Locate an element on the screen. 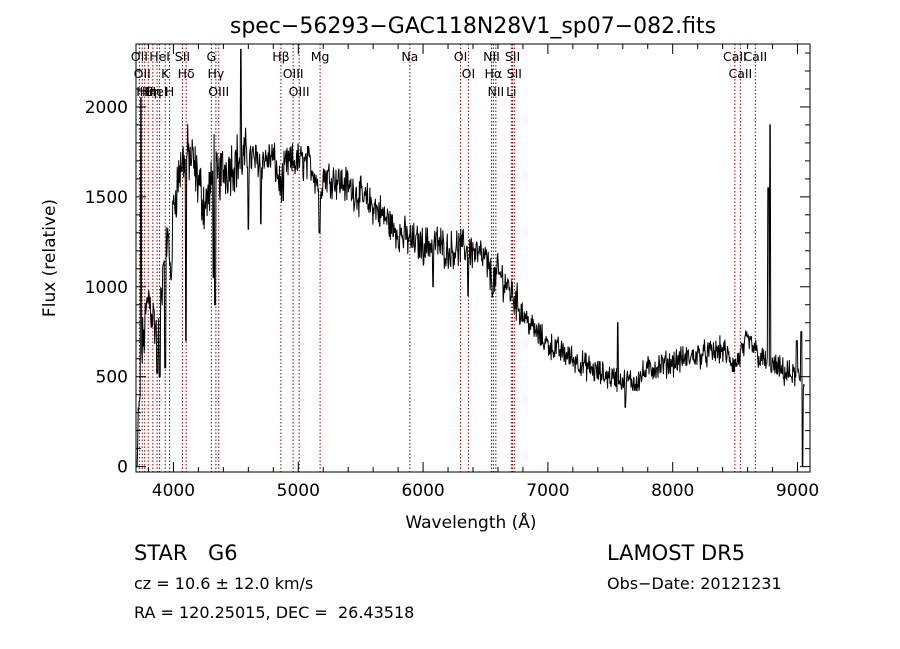 The image size is (900, 649). y-axis-label: Flux (relative) is located at coordinates (50, 258).